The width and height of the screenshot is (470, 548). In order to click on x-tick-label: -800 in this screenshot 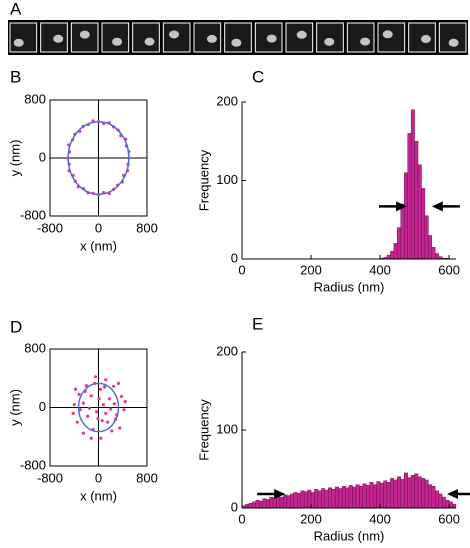, I will do `click(50, 477)`.